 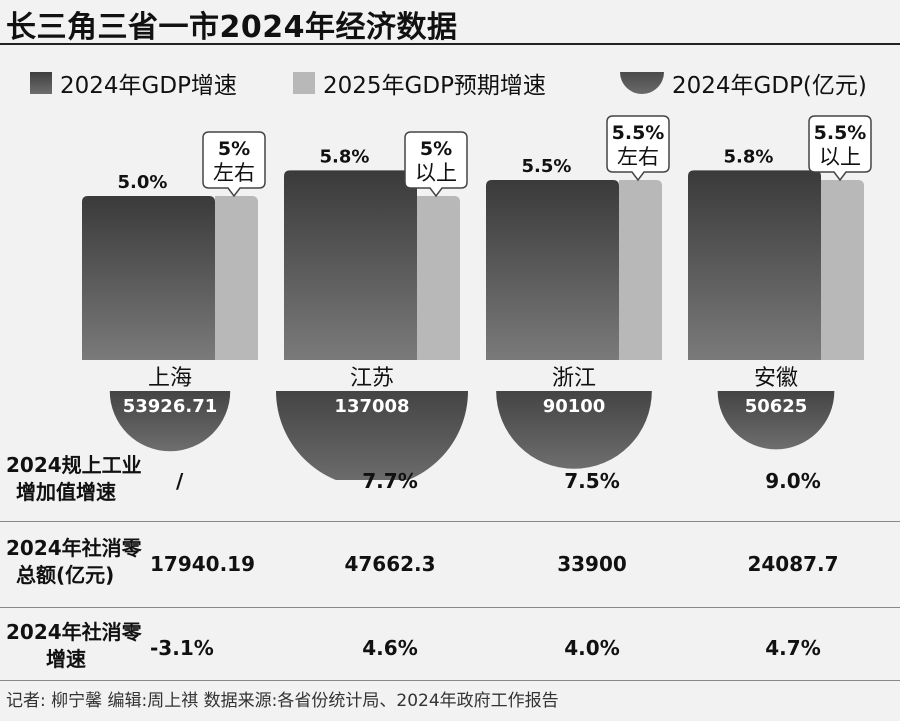 I want to click on table-row-label: 2024规上工业增加值增速, so click(x=74, y=479).